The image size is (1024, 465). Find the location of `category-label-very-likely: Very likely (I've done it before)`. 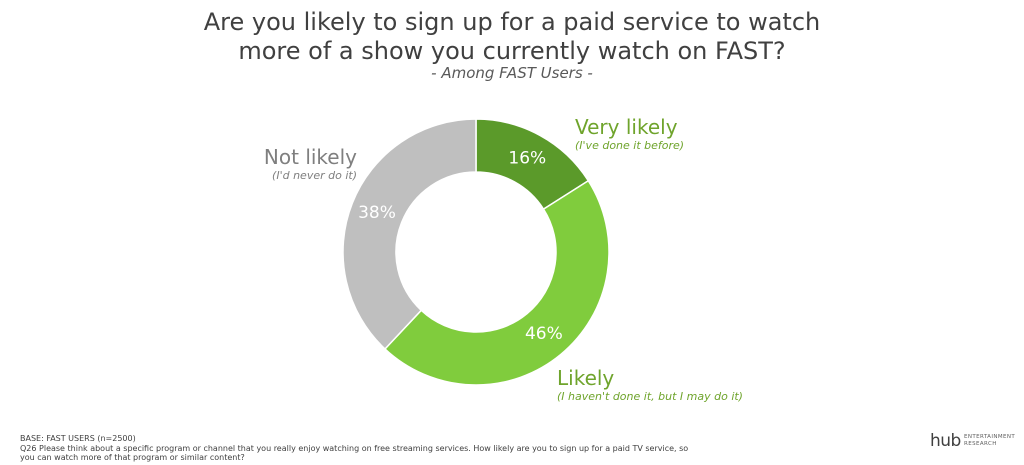

category-label-very-likely: Very likely (I've done it before) is located at coordinates (629, 134).